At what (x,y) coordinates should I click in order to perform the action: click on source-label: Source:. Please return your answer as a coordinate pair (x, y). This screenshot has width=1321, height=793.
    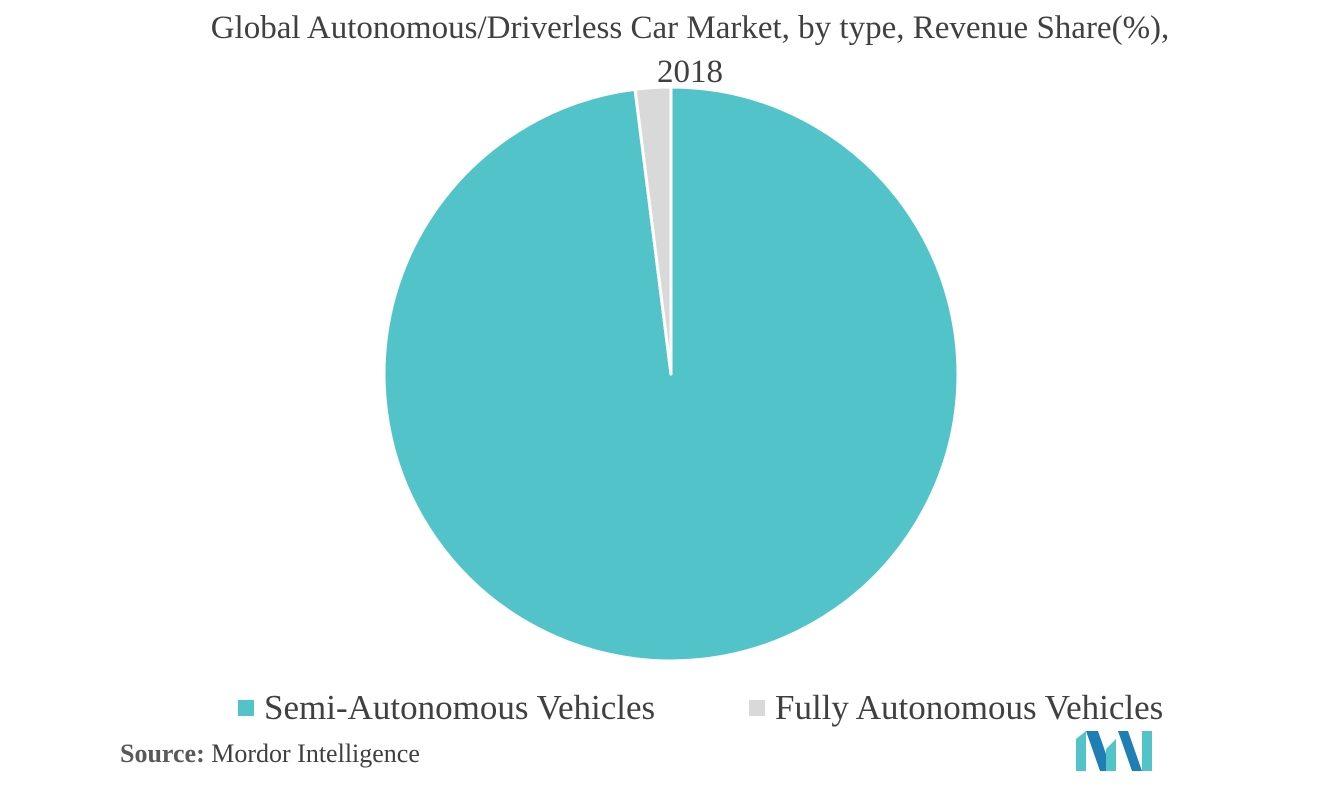
    Looking at the image, I should click on (162, 753).